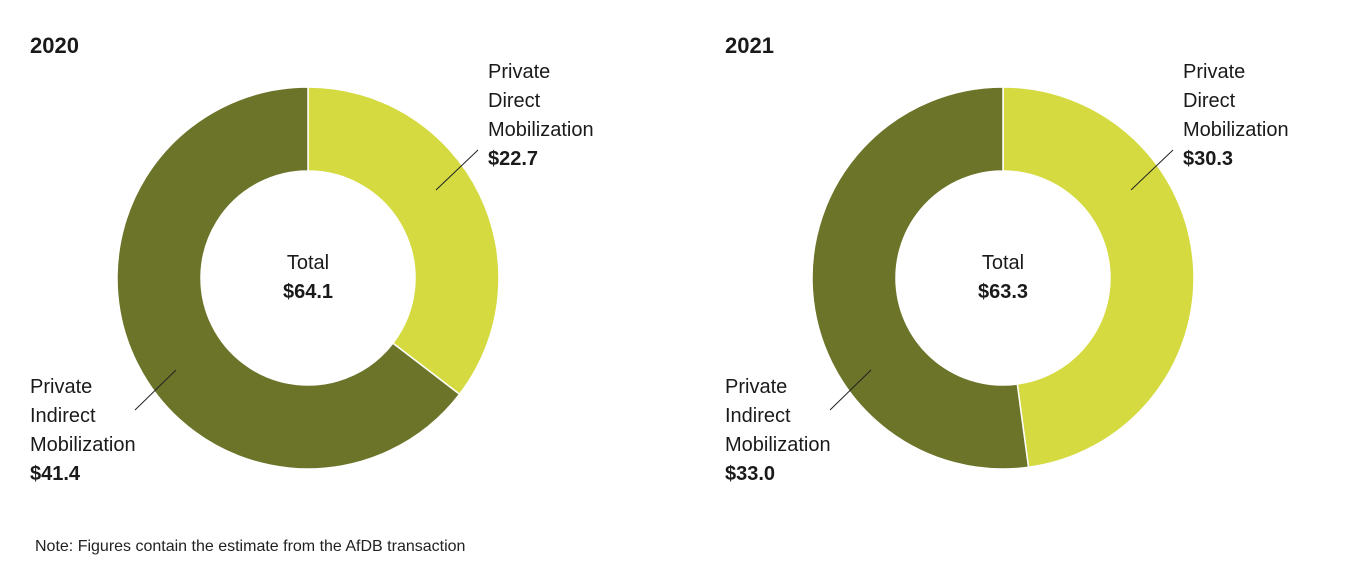 The image size is (1345, 580). I want to click on slice-value-label: $30.3, so click(1208, 159).